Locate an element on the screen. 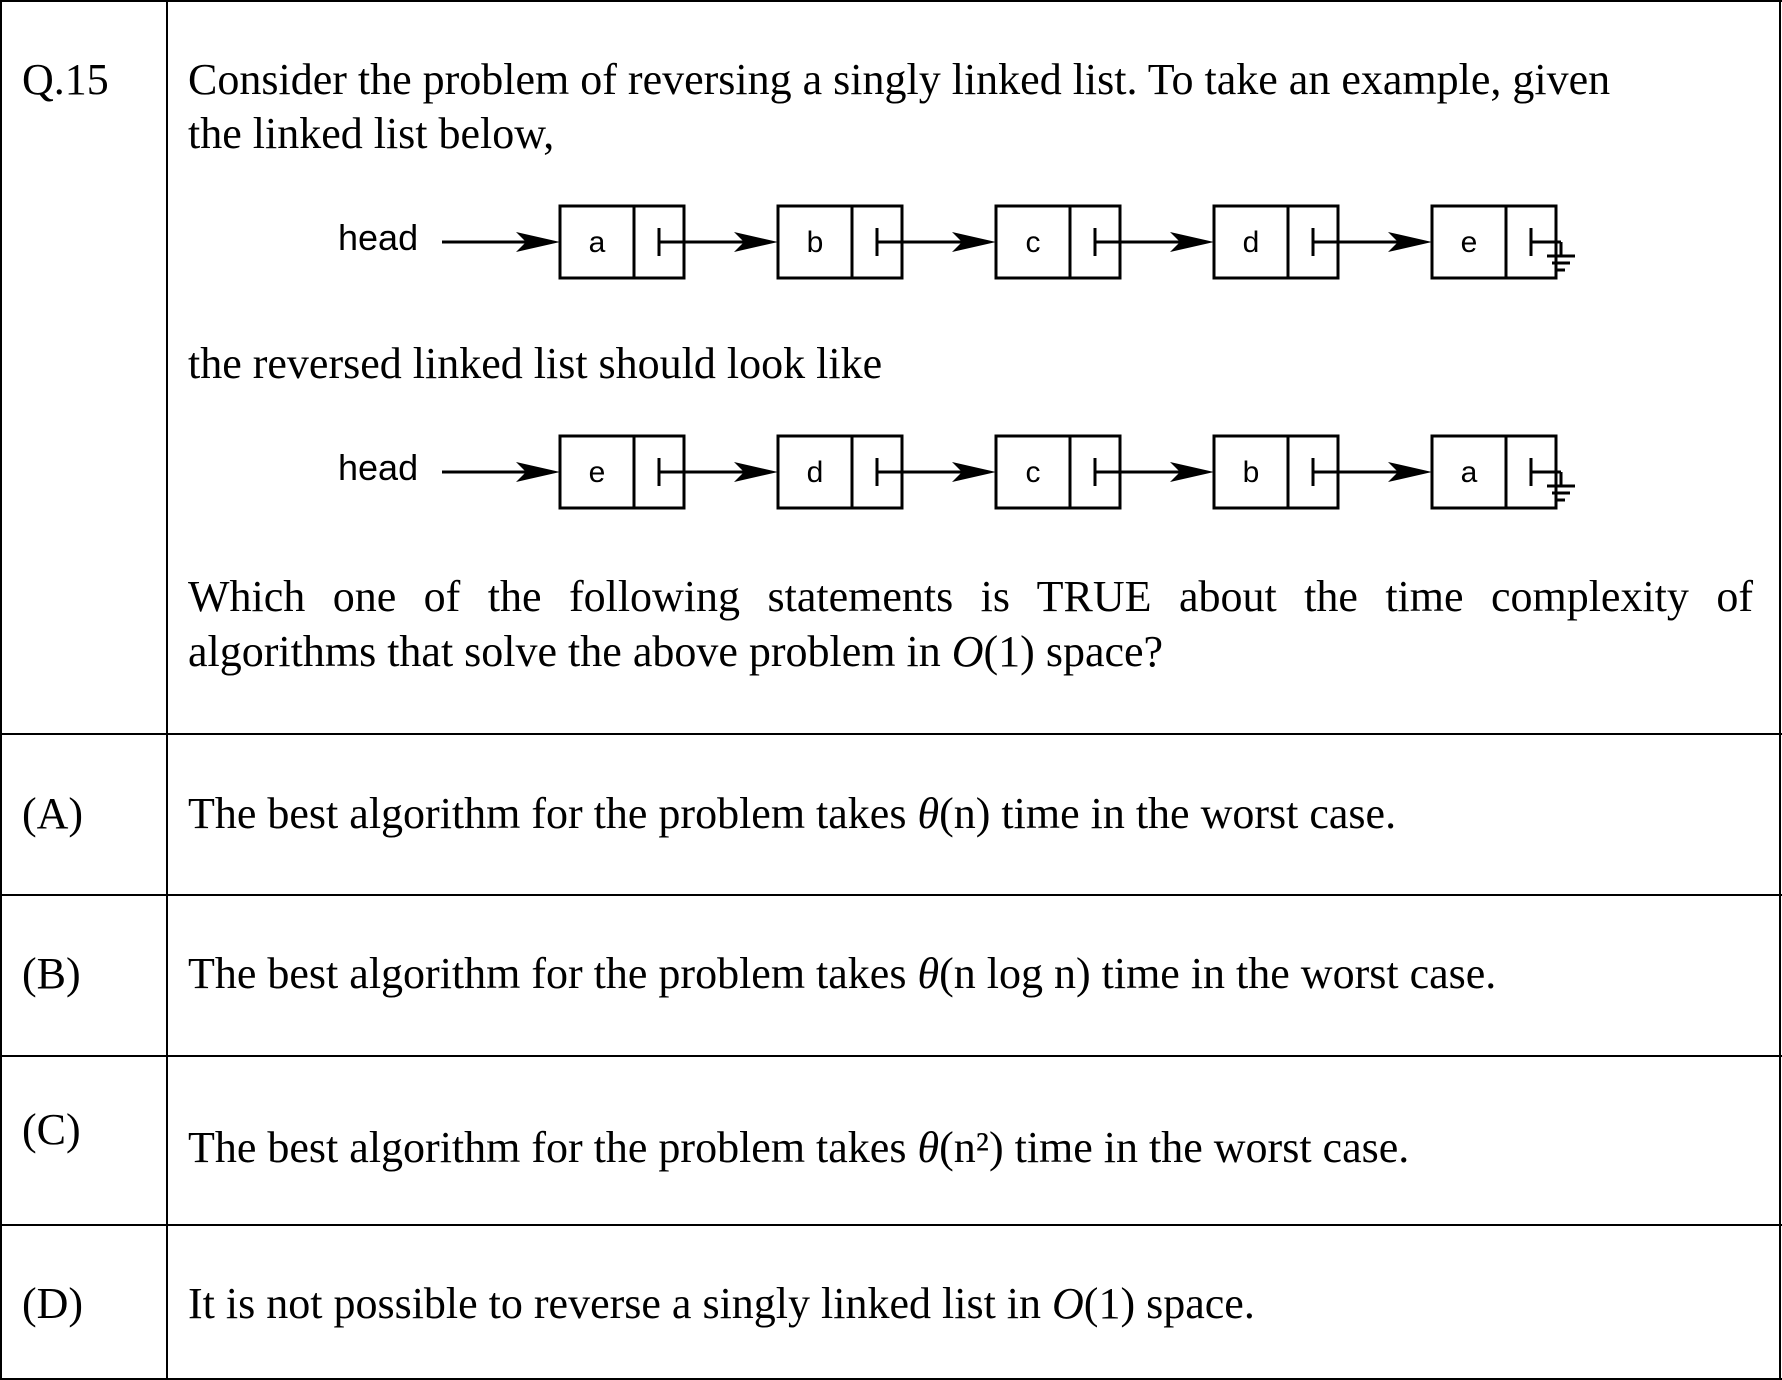 This screenshot has height=1380, width=1782. reversed-list-node-value: a is located at coordinates (1469, 472).